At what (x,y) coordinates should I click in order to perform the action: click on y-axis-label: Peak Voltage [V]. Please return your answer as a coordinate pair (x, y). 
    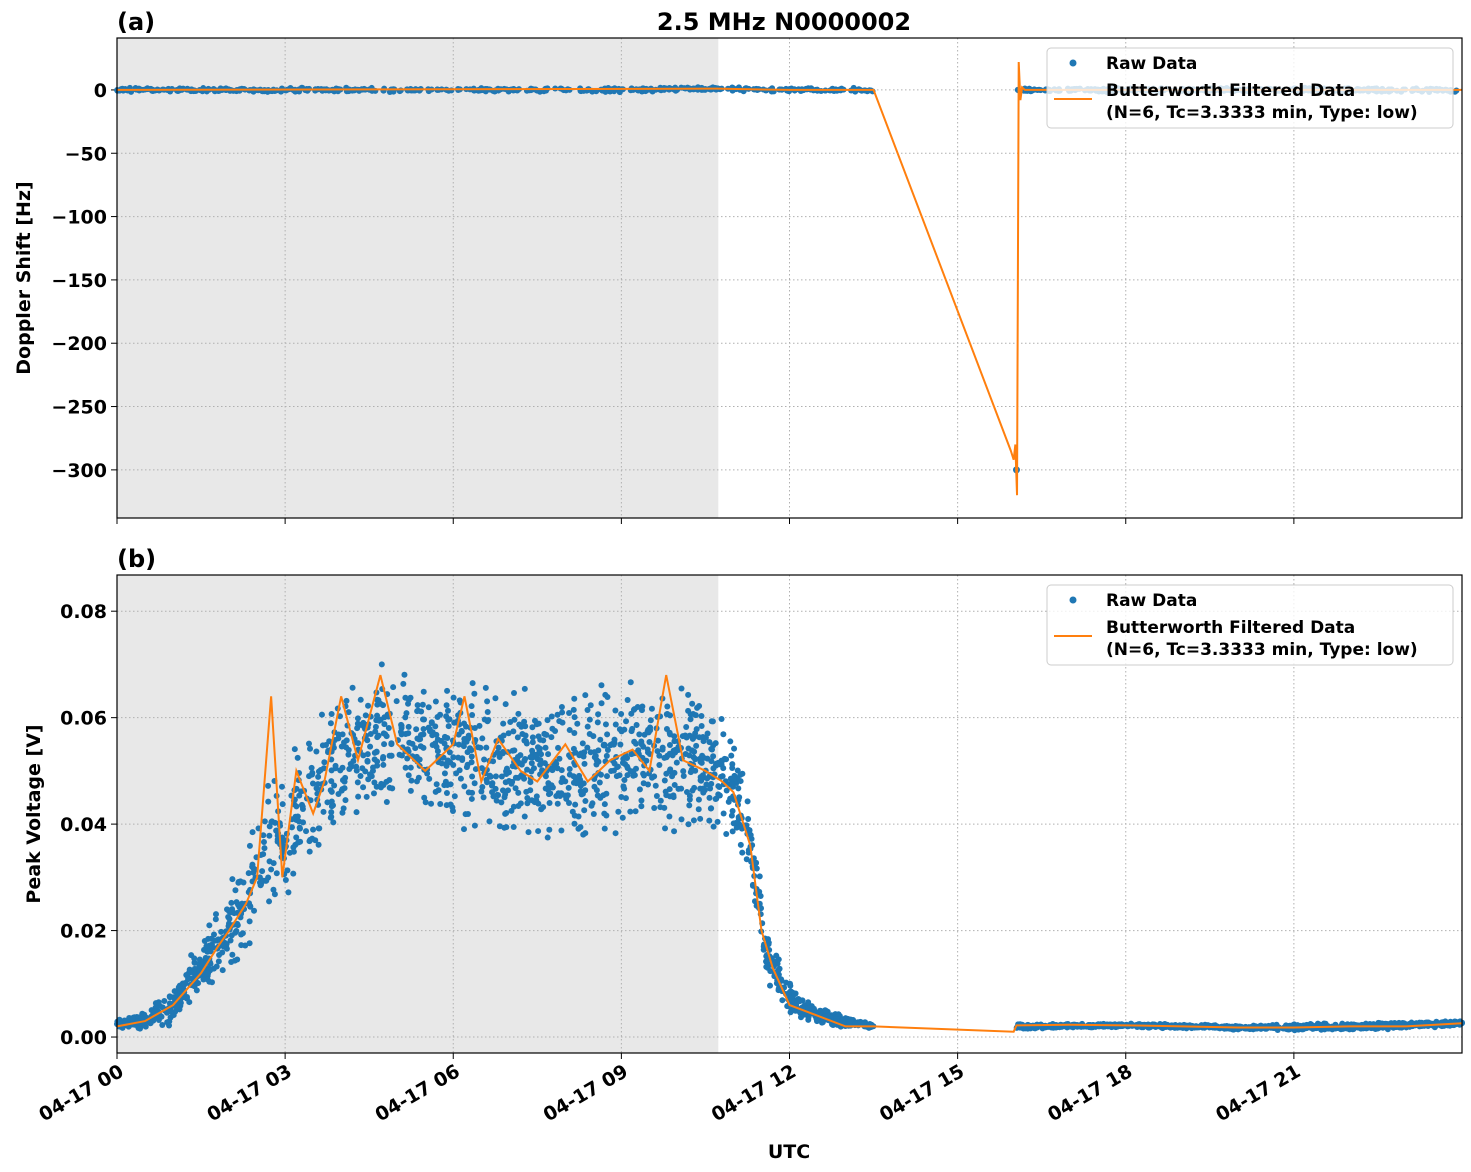
    Looking at the image, I should click on (34, 813).